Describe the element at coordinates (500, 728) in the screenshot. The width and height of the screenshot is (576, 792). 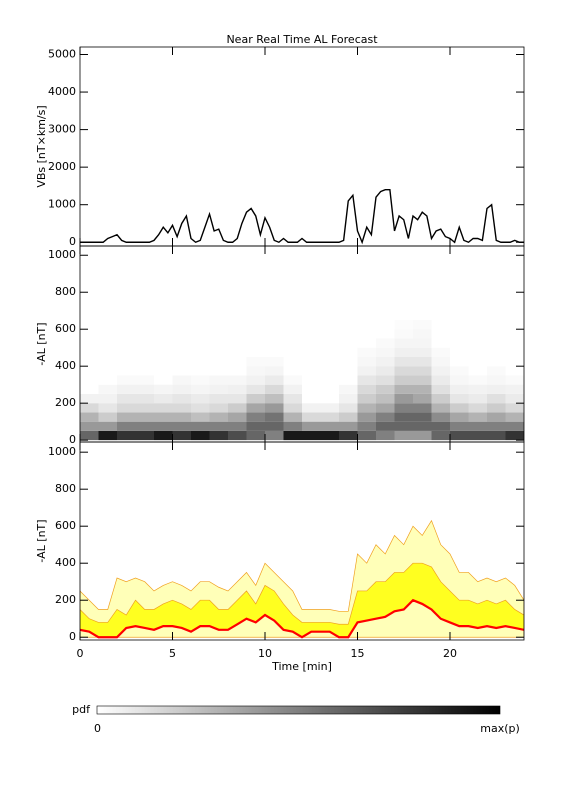
I see `colorbar-max-label: max(p)` at that location.